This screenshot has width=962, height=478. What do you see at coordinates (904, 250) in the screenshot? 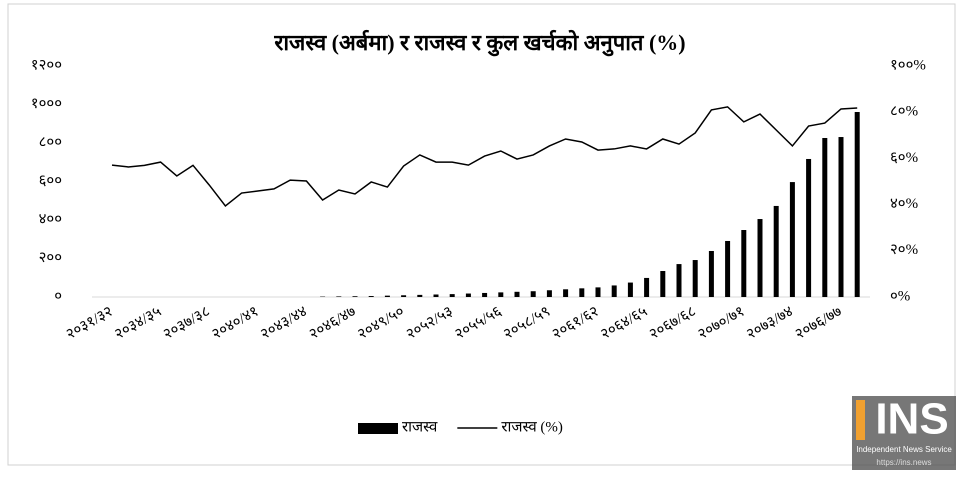
I see `y2-tick-label: २०%` at bounding box center [904, 250].